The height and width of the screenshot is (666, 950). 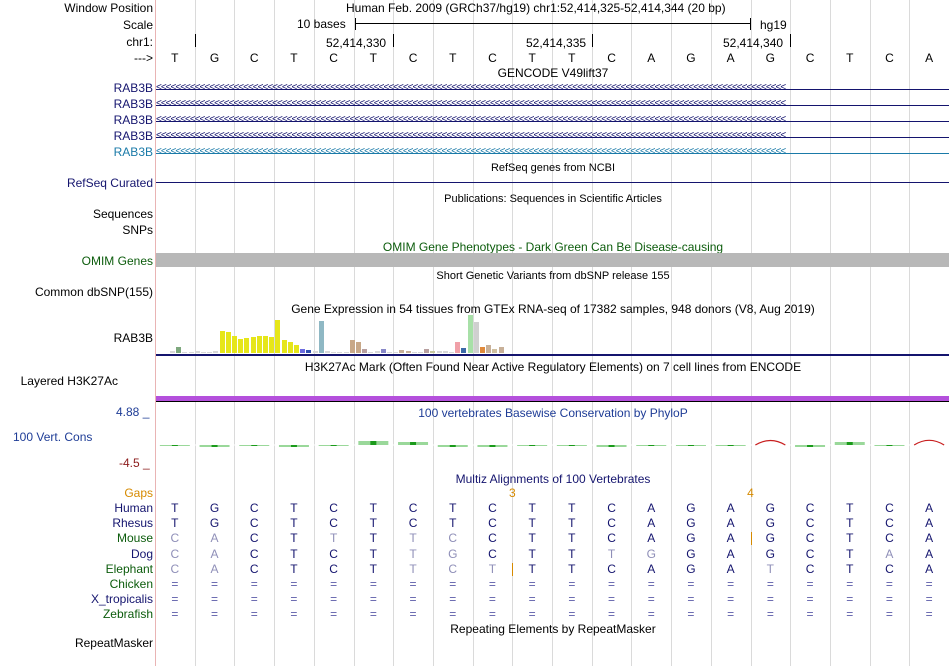 I want to click on omim-label: OMIM Genes, so click(x=117, y=261).